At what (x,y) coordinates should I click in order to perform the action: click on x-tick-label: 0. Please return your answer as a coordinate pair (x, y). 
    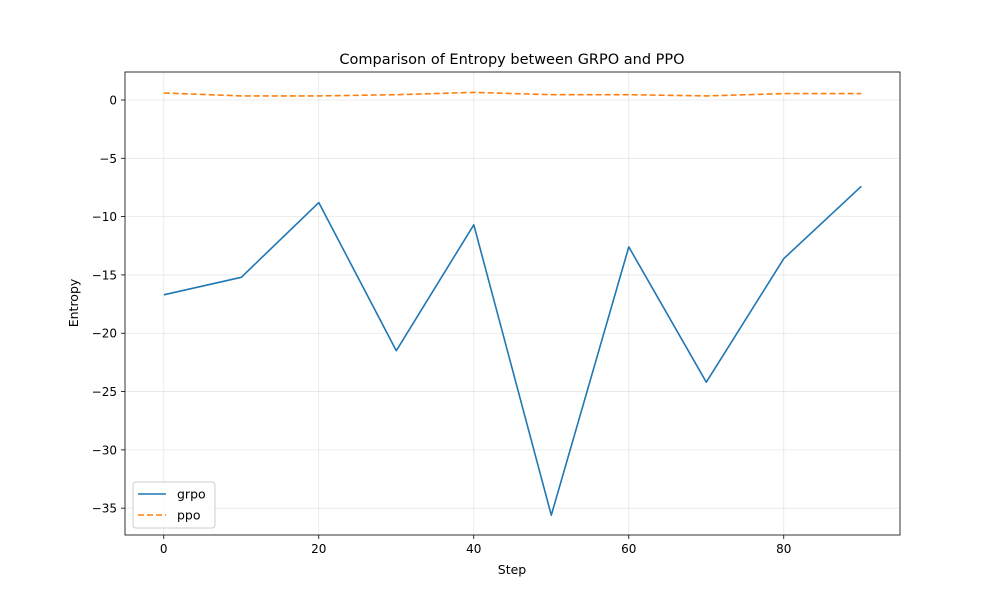
    Looking at the image, I should click on (164, 549).